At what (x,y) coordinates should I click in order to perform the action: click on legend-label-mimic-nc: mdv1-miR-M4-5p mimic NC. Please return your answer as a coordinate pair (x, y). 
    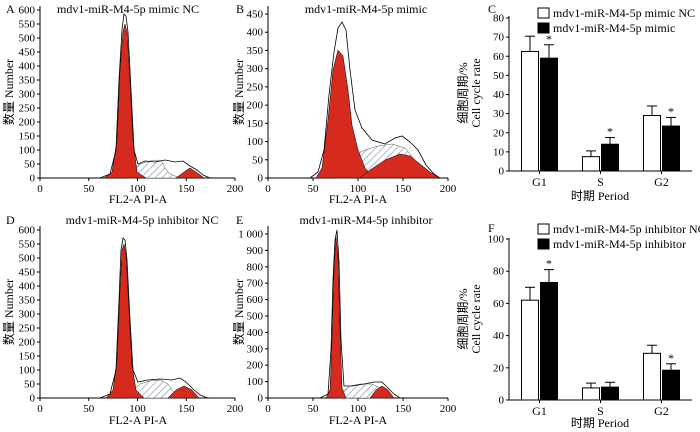
    Looking at the image, I should click on (624, 13).